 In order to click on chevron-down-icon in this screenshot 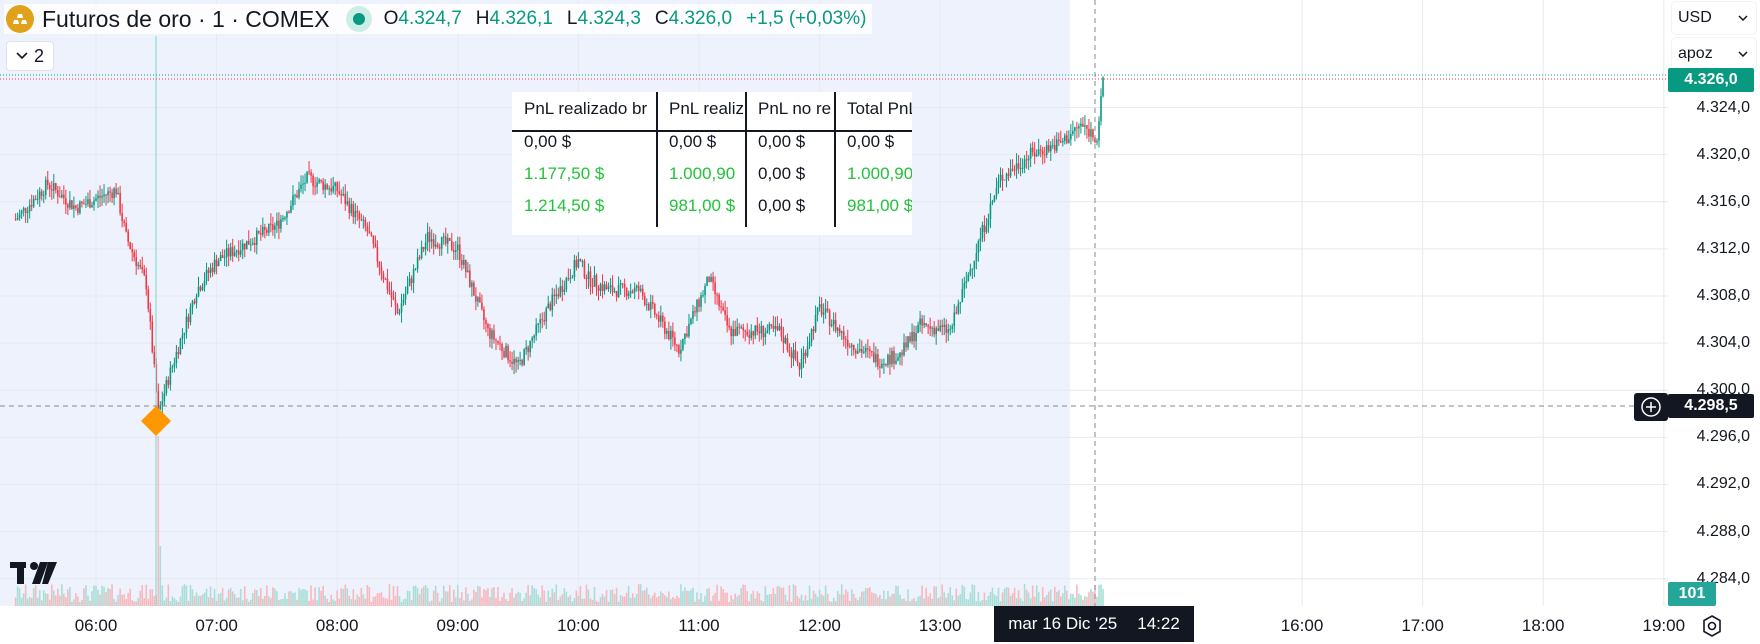, I will do `click(1743, 54)`.